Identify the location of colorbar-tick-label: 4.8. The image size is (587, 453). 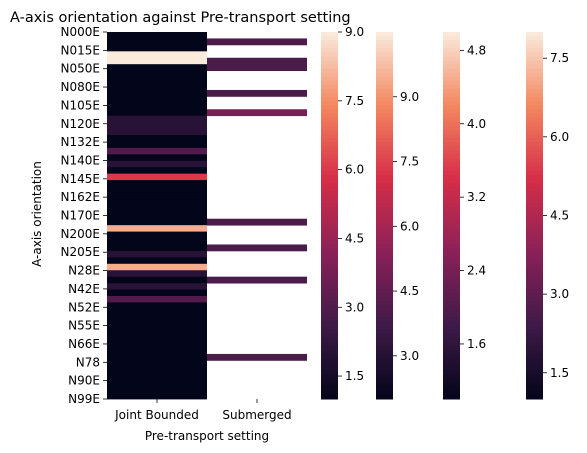
(476, 50).